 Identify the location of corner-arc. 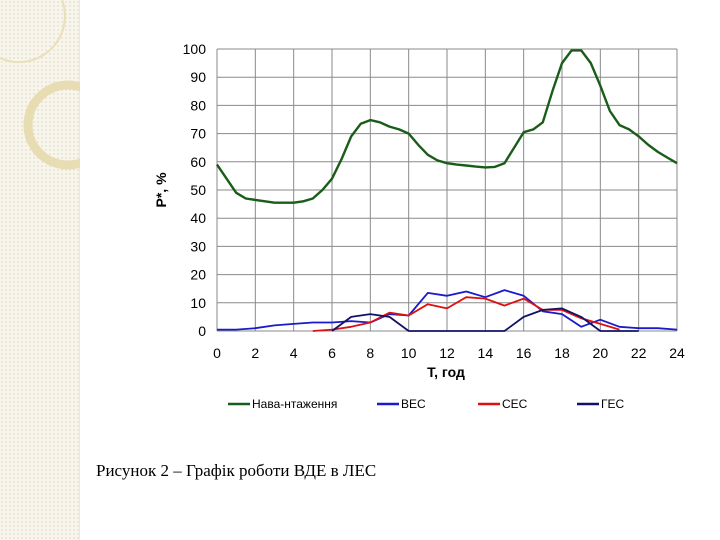
(33, 32).